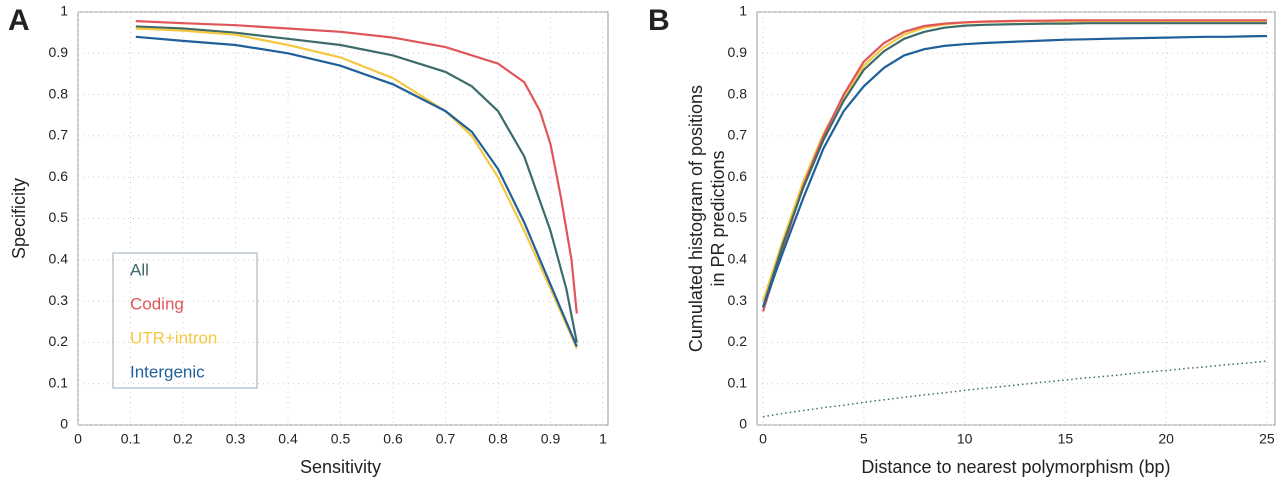 This screenshot has height=483, width=1280. What do you see at coordinates (1066, 439) in the screenshot?
I see `x-tick-label: 15` at bounding box center [1066, 439].